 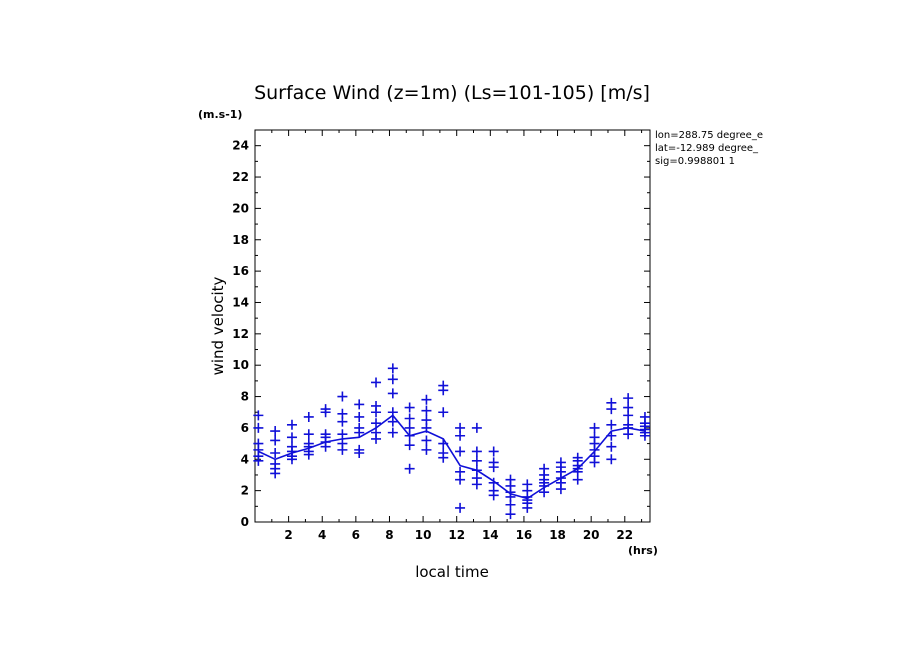 I want to click on x-tick-label: 2, so click(x=288, y=535).